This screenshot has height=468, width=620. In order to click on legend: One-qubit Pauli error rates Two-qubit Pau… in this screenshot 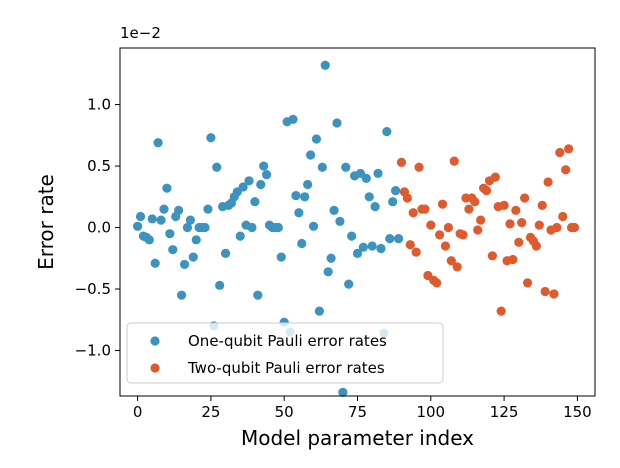, I will do `click(285, 353)`.